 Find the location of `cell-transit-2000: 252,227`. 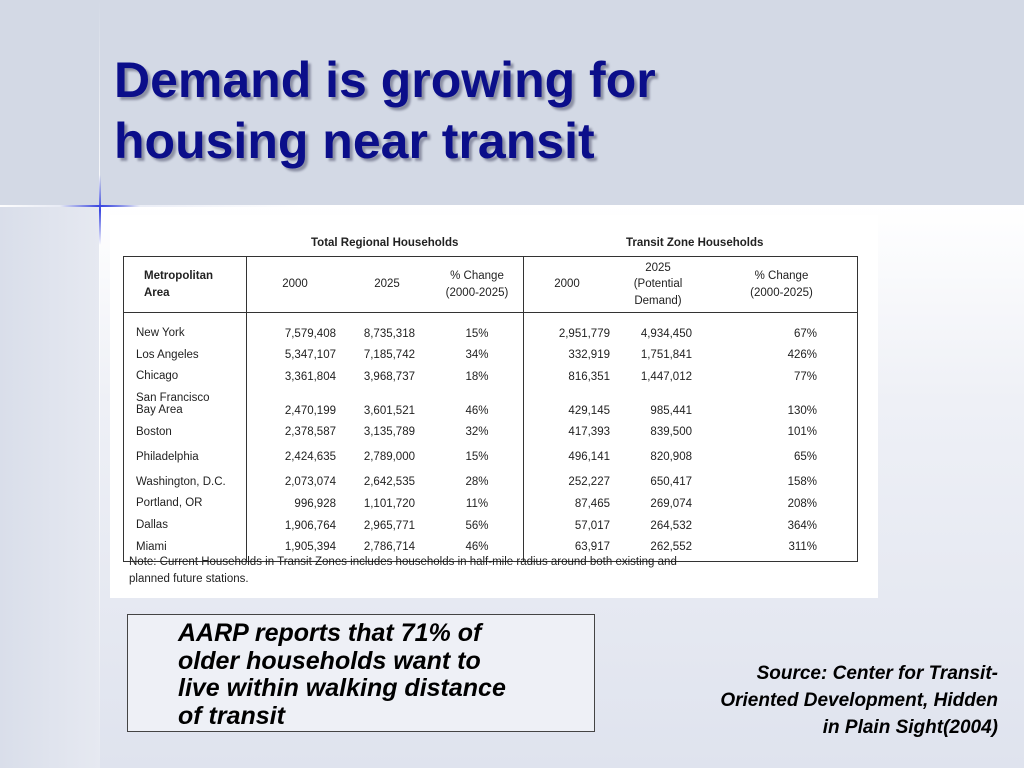

cell-transit-2000: 252,227 is located at coordinates (566, 476).